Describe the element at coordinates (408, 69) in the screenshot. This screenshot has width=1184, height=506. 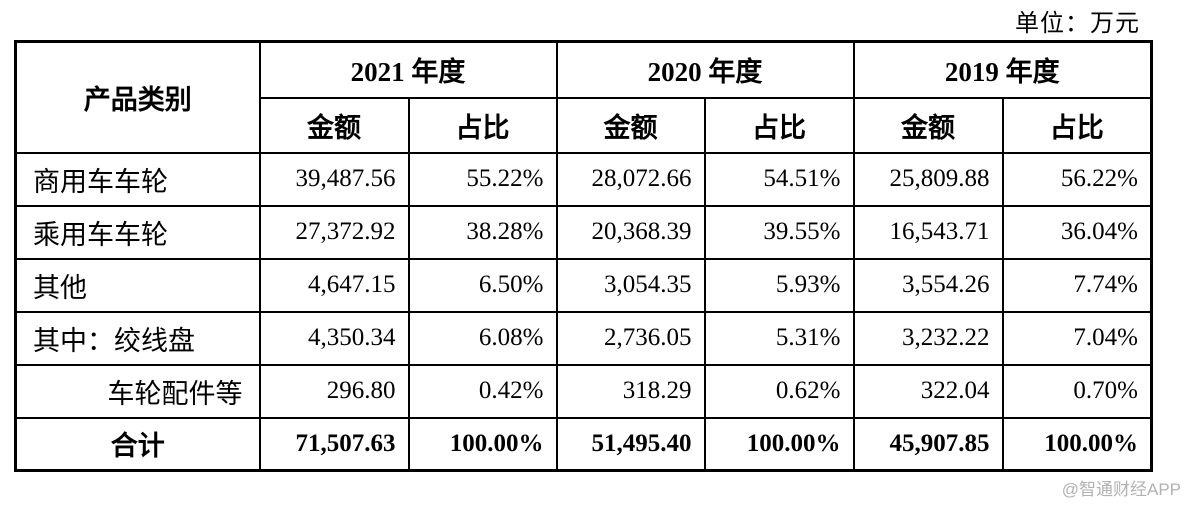
I see `header-year-2021: 2021 年度` at that location.